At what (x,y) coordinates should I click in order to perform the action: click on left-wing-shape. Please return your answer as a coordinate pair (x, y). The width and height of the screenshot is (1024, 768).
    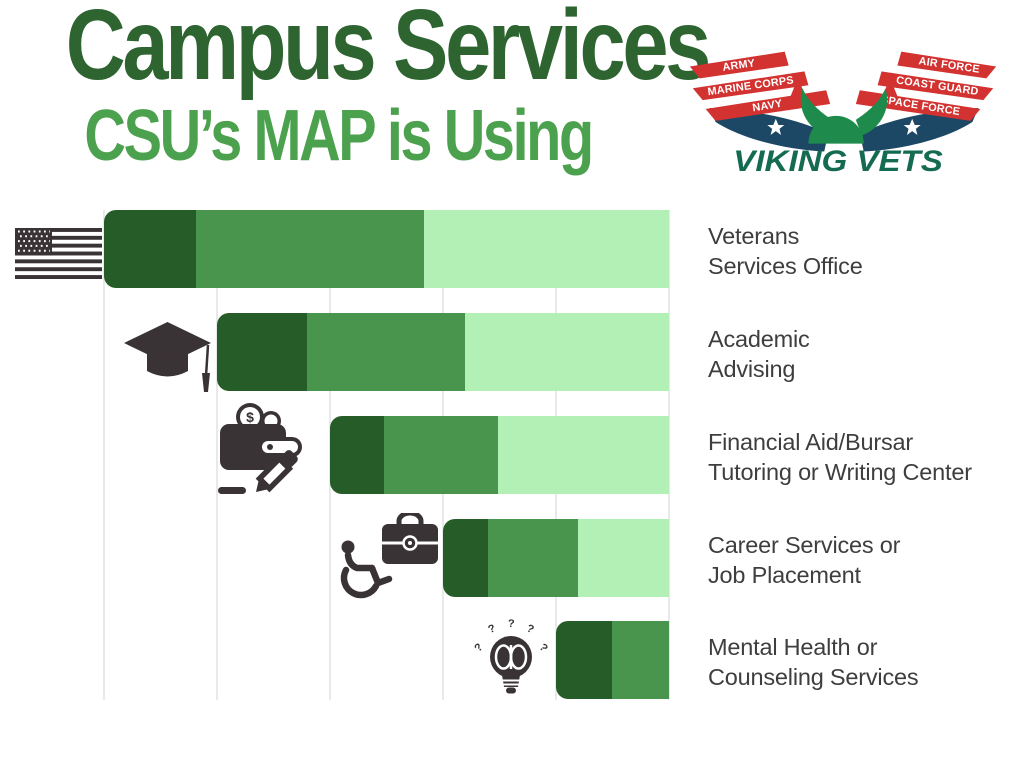
    Looking at the image, I should click on (769, 130).